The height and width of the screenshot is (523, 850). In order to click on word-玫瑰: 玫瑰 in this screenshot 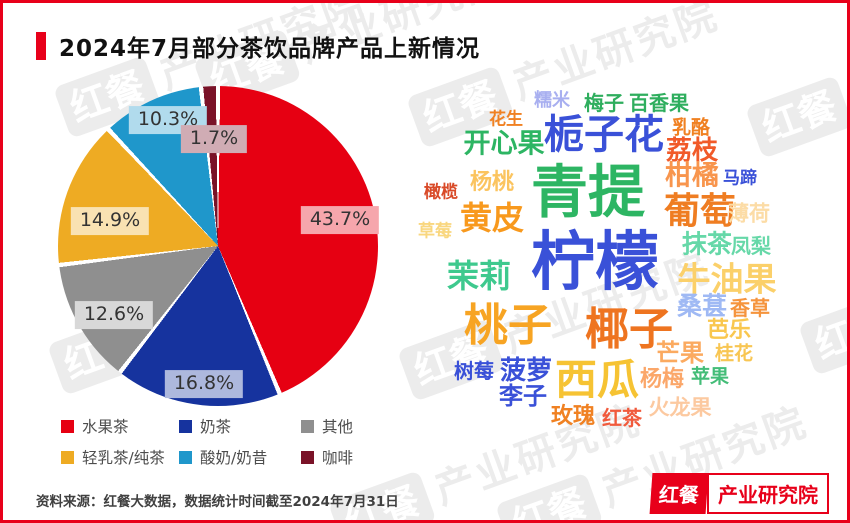, I will do `click(573, 416)`.